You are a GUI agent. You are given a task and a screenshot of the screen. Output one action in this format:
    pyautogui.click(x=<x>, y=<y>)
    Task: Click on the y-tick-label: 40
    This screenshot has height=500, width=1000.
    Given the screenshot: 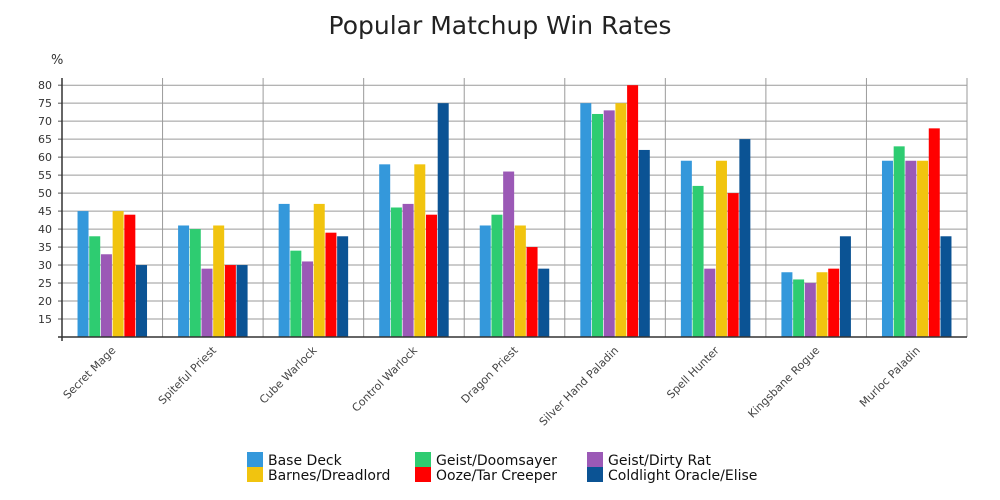 What is the action you would take?
    pyautogui.click(x=45, y=229)
    